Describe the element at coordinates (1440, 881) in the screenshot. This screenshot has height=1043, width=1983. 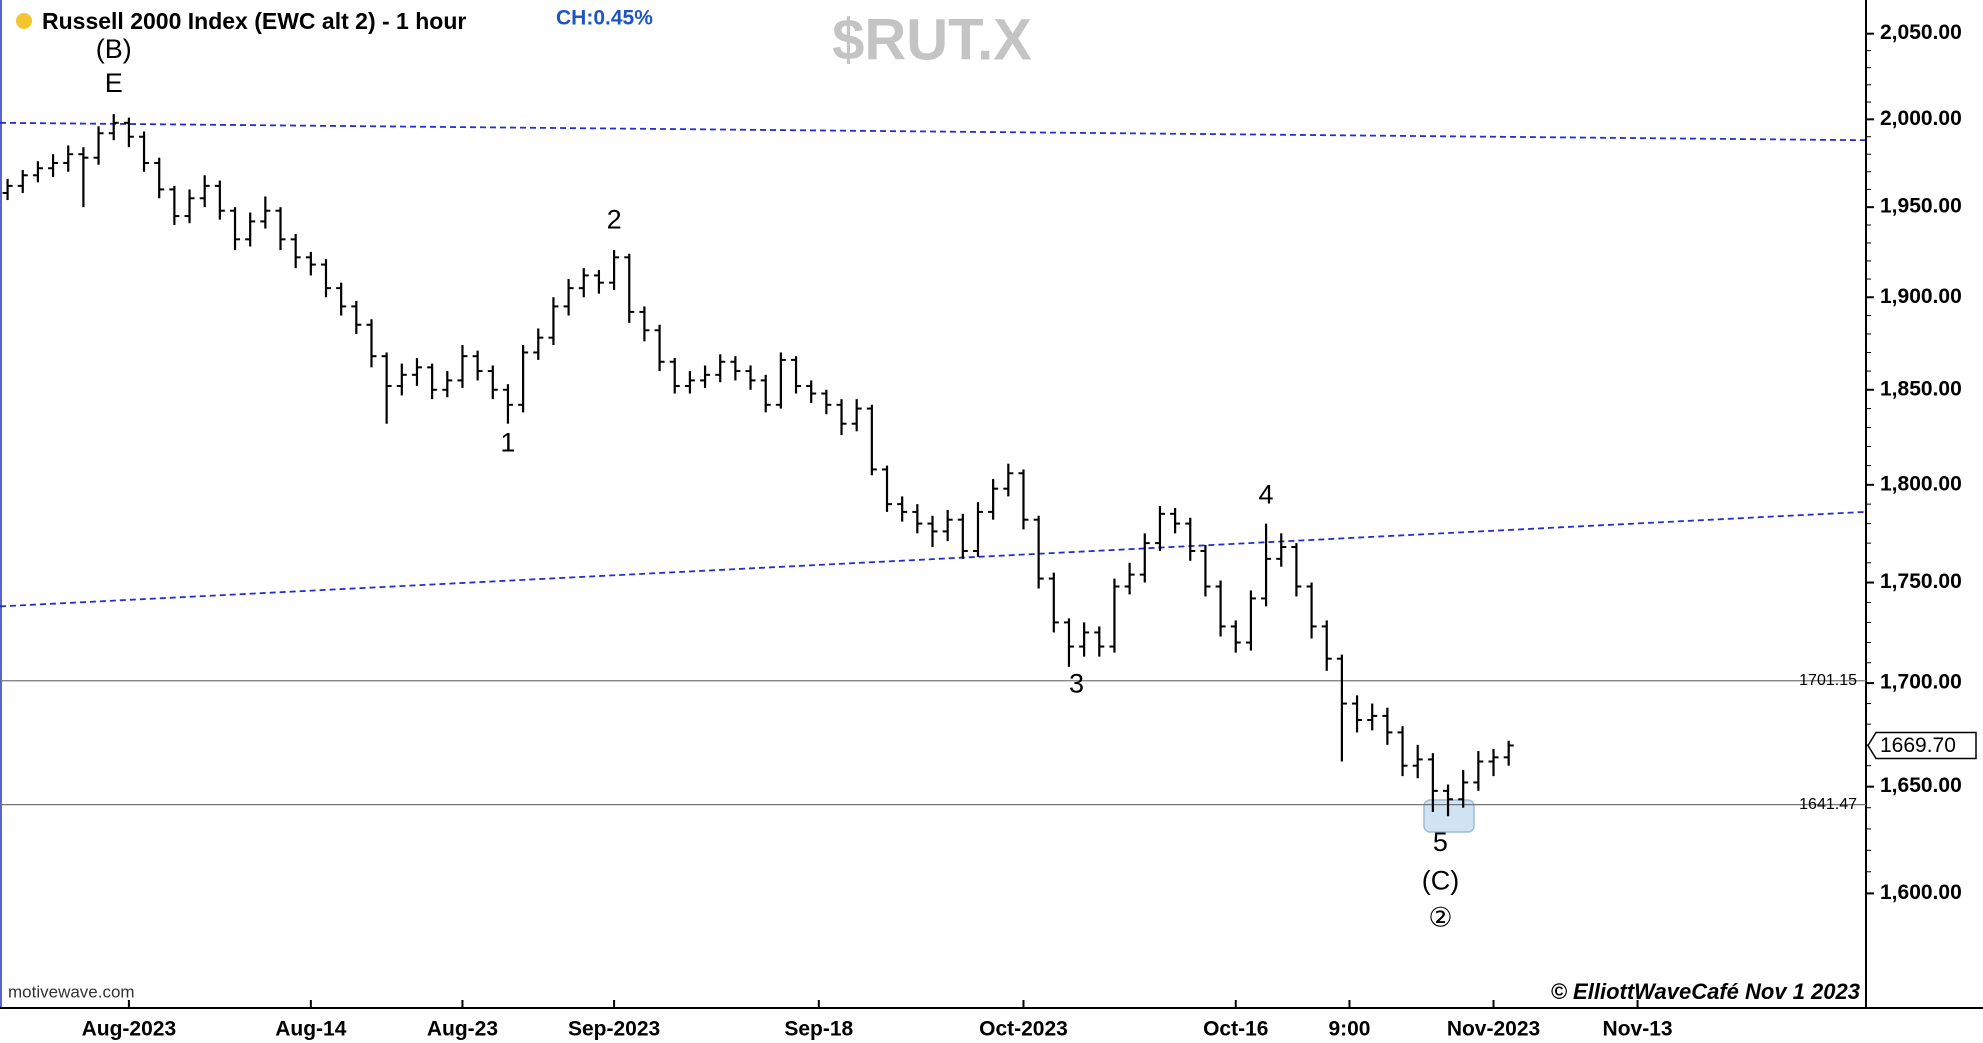
I see `wave-label: (C)` at that location.